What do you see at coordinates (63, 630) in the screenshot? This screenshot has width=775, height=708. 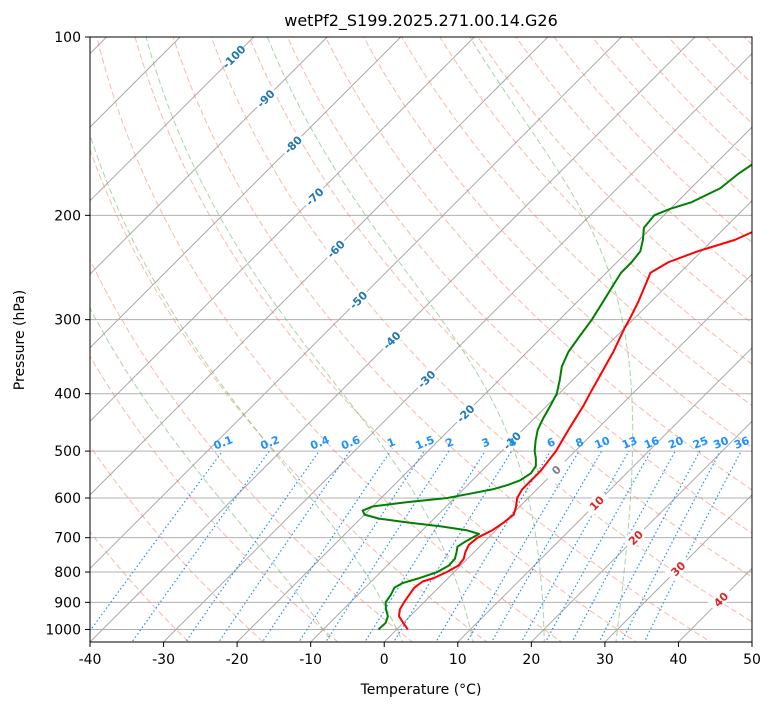 I see `y-tick-label: 1000` at bounding box center [63, 630].